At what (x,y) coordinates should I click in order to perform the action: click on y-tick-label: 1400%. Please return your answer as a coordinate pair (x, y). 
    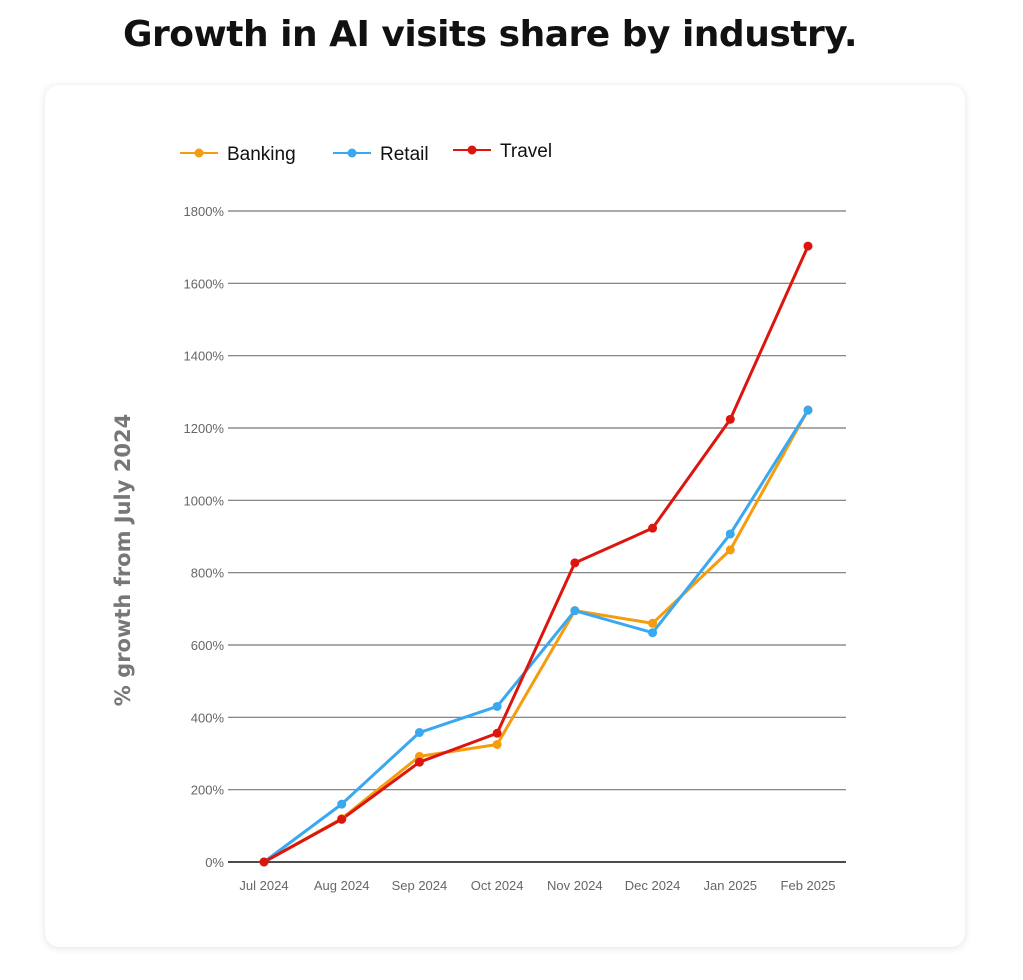
    Looking at the image, I should click on (204, 356).